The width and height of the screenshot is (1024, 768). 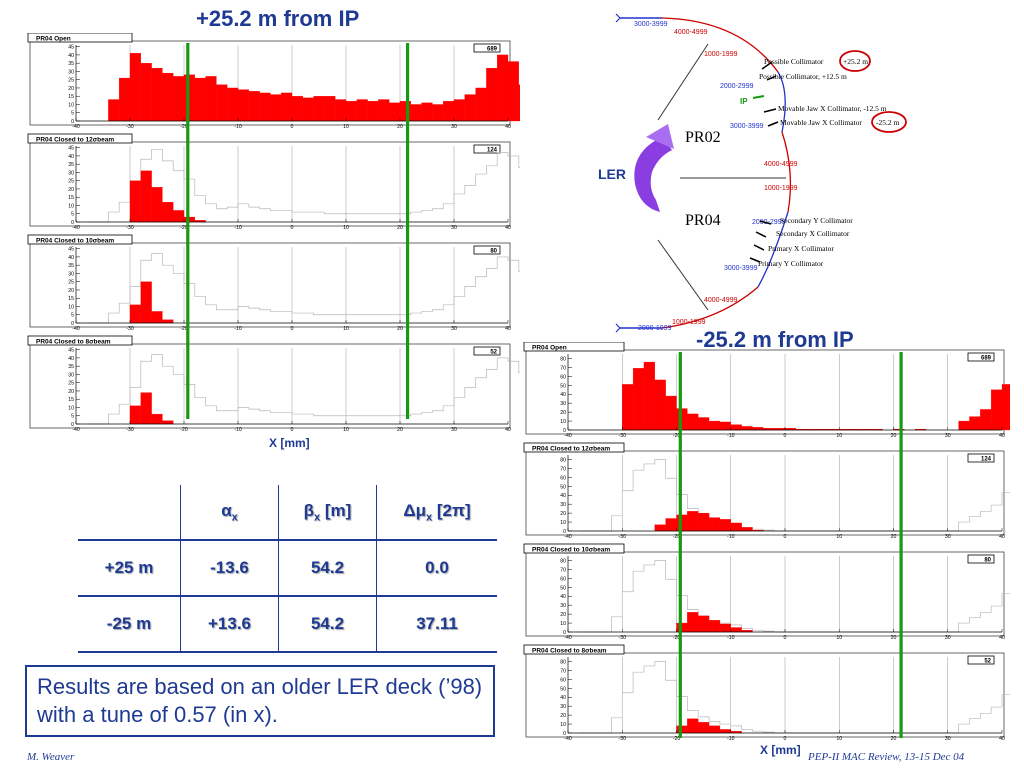 What do you see at coordinates (508, 127) in the screenshot?
I see `x-tick-label: 40` at bounding box center [508, 127].